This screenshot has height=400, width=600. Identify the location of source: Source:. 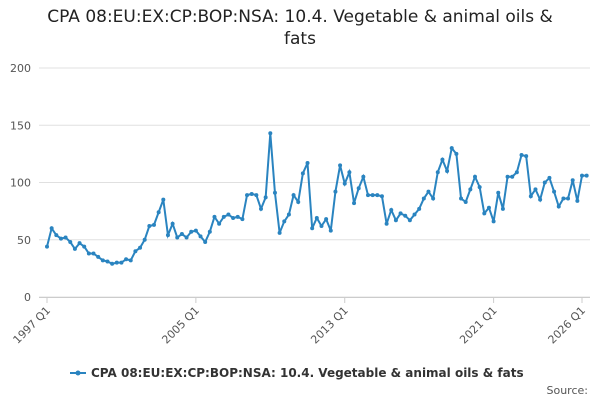
(568, 390).